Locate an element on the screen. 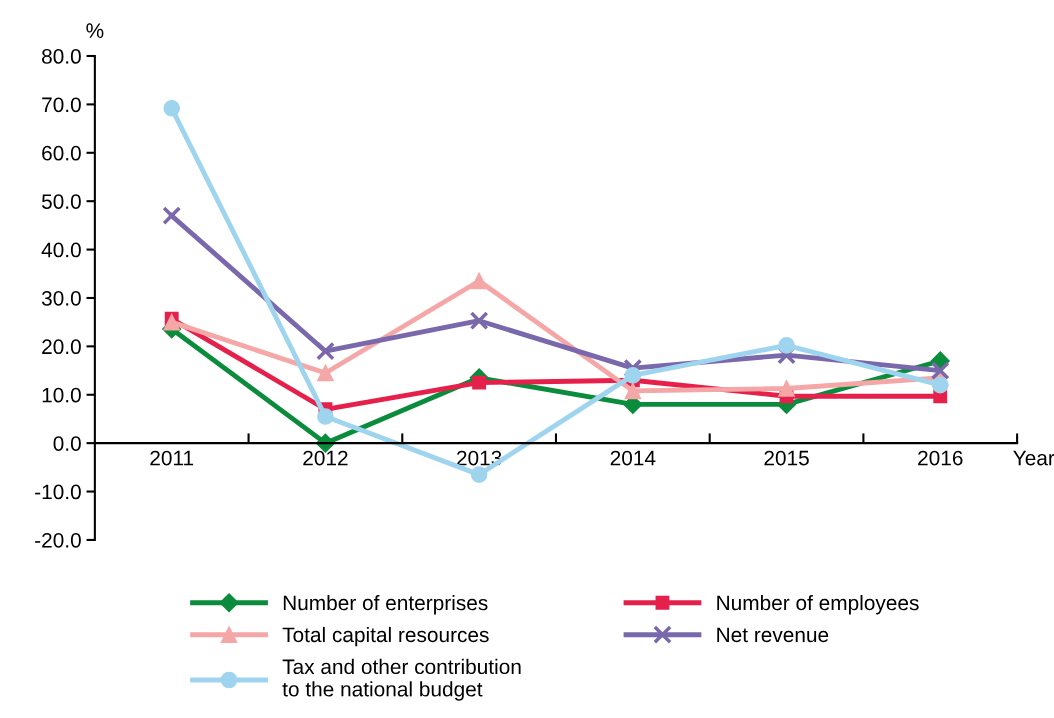 Image resolution: width=1054 pixels, height=718 pixels. x-tick-label: 2016 is located at coordinates (940, 458).